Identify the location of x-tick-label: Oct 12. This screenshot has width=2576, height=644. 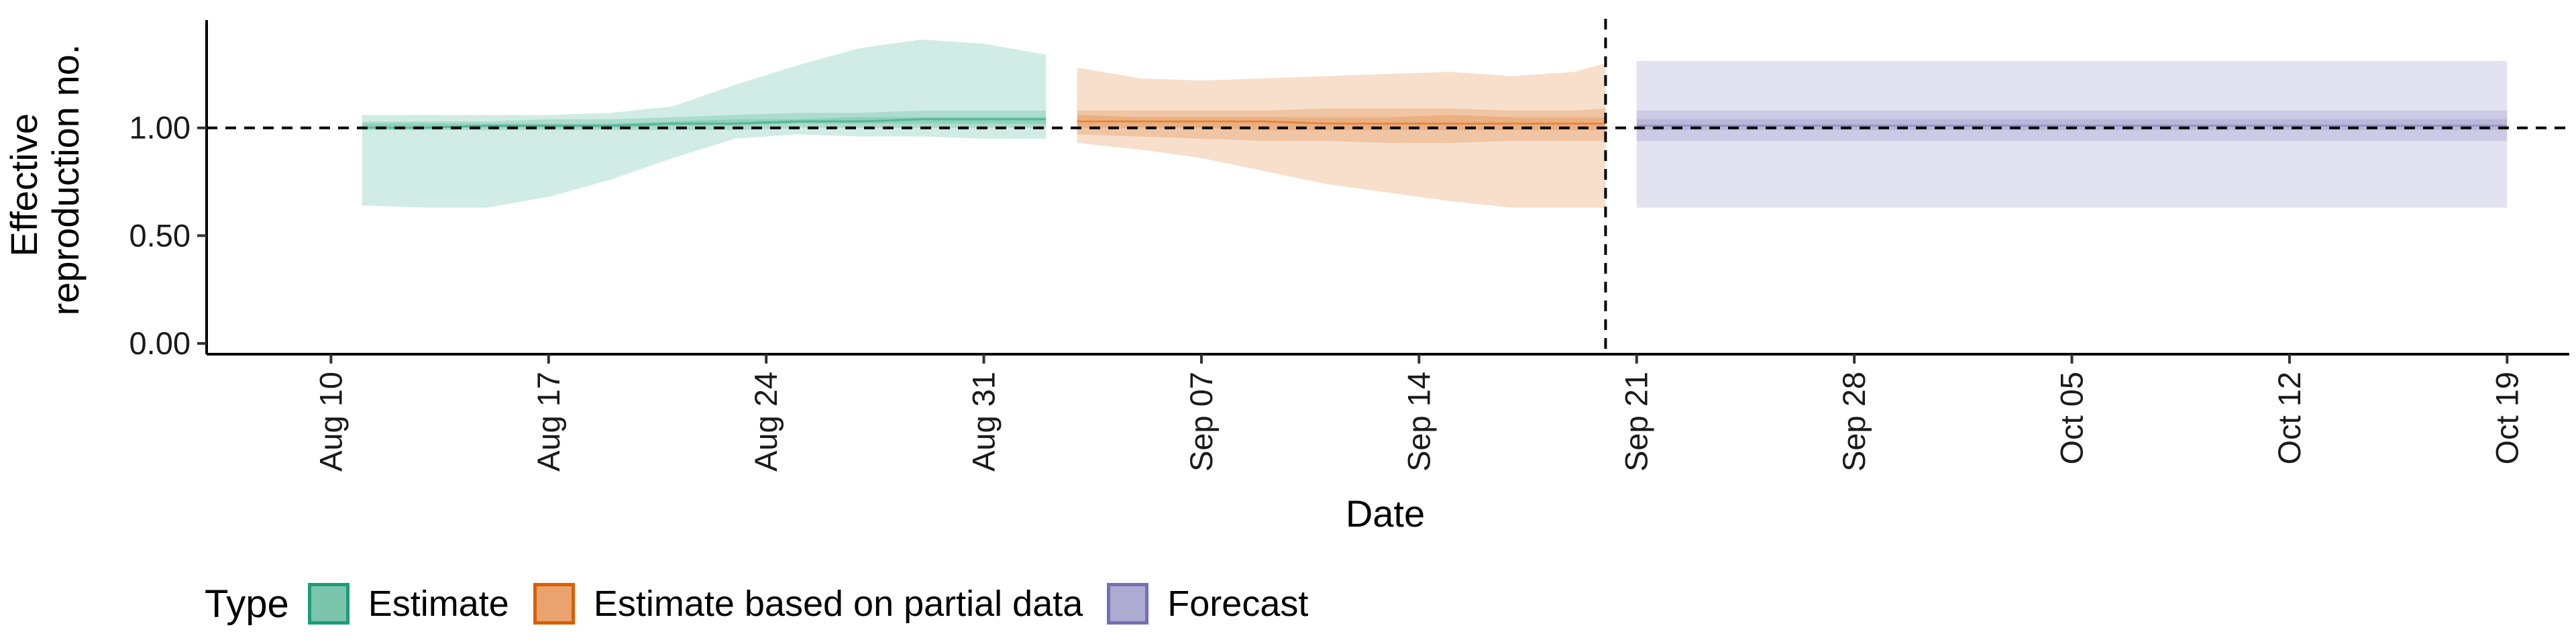
(2289, 418).